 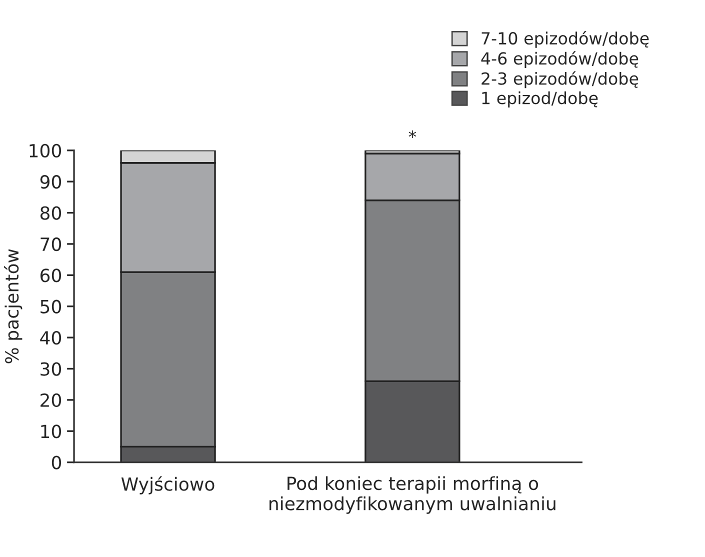 What do you see at coordinates (413, 495) in the screenshot?
I see `x-tick-label: Pod koniec terapii morfiną o niezmodyfikowanym uwalnianiu` at bounding box center [413, 495].